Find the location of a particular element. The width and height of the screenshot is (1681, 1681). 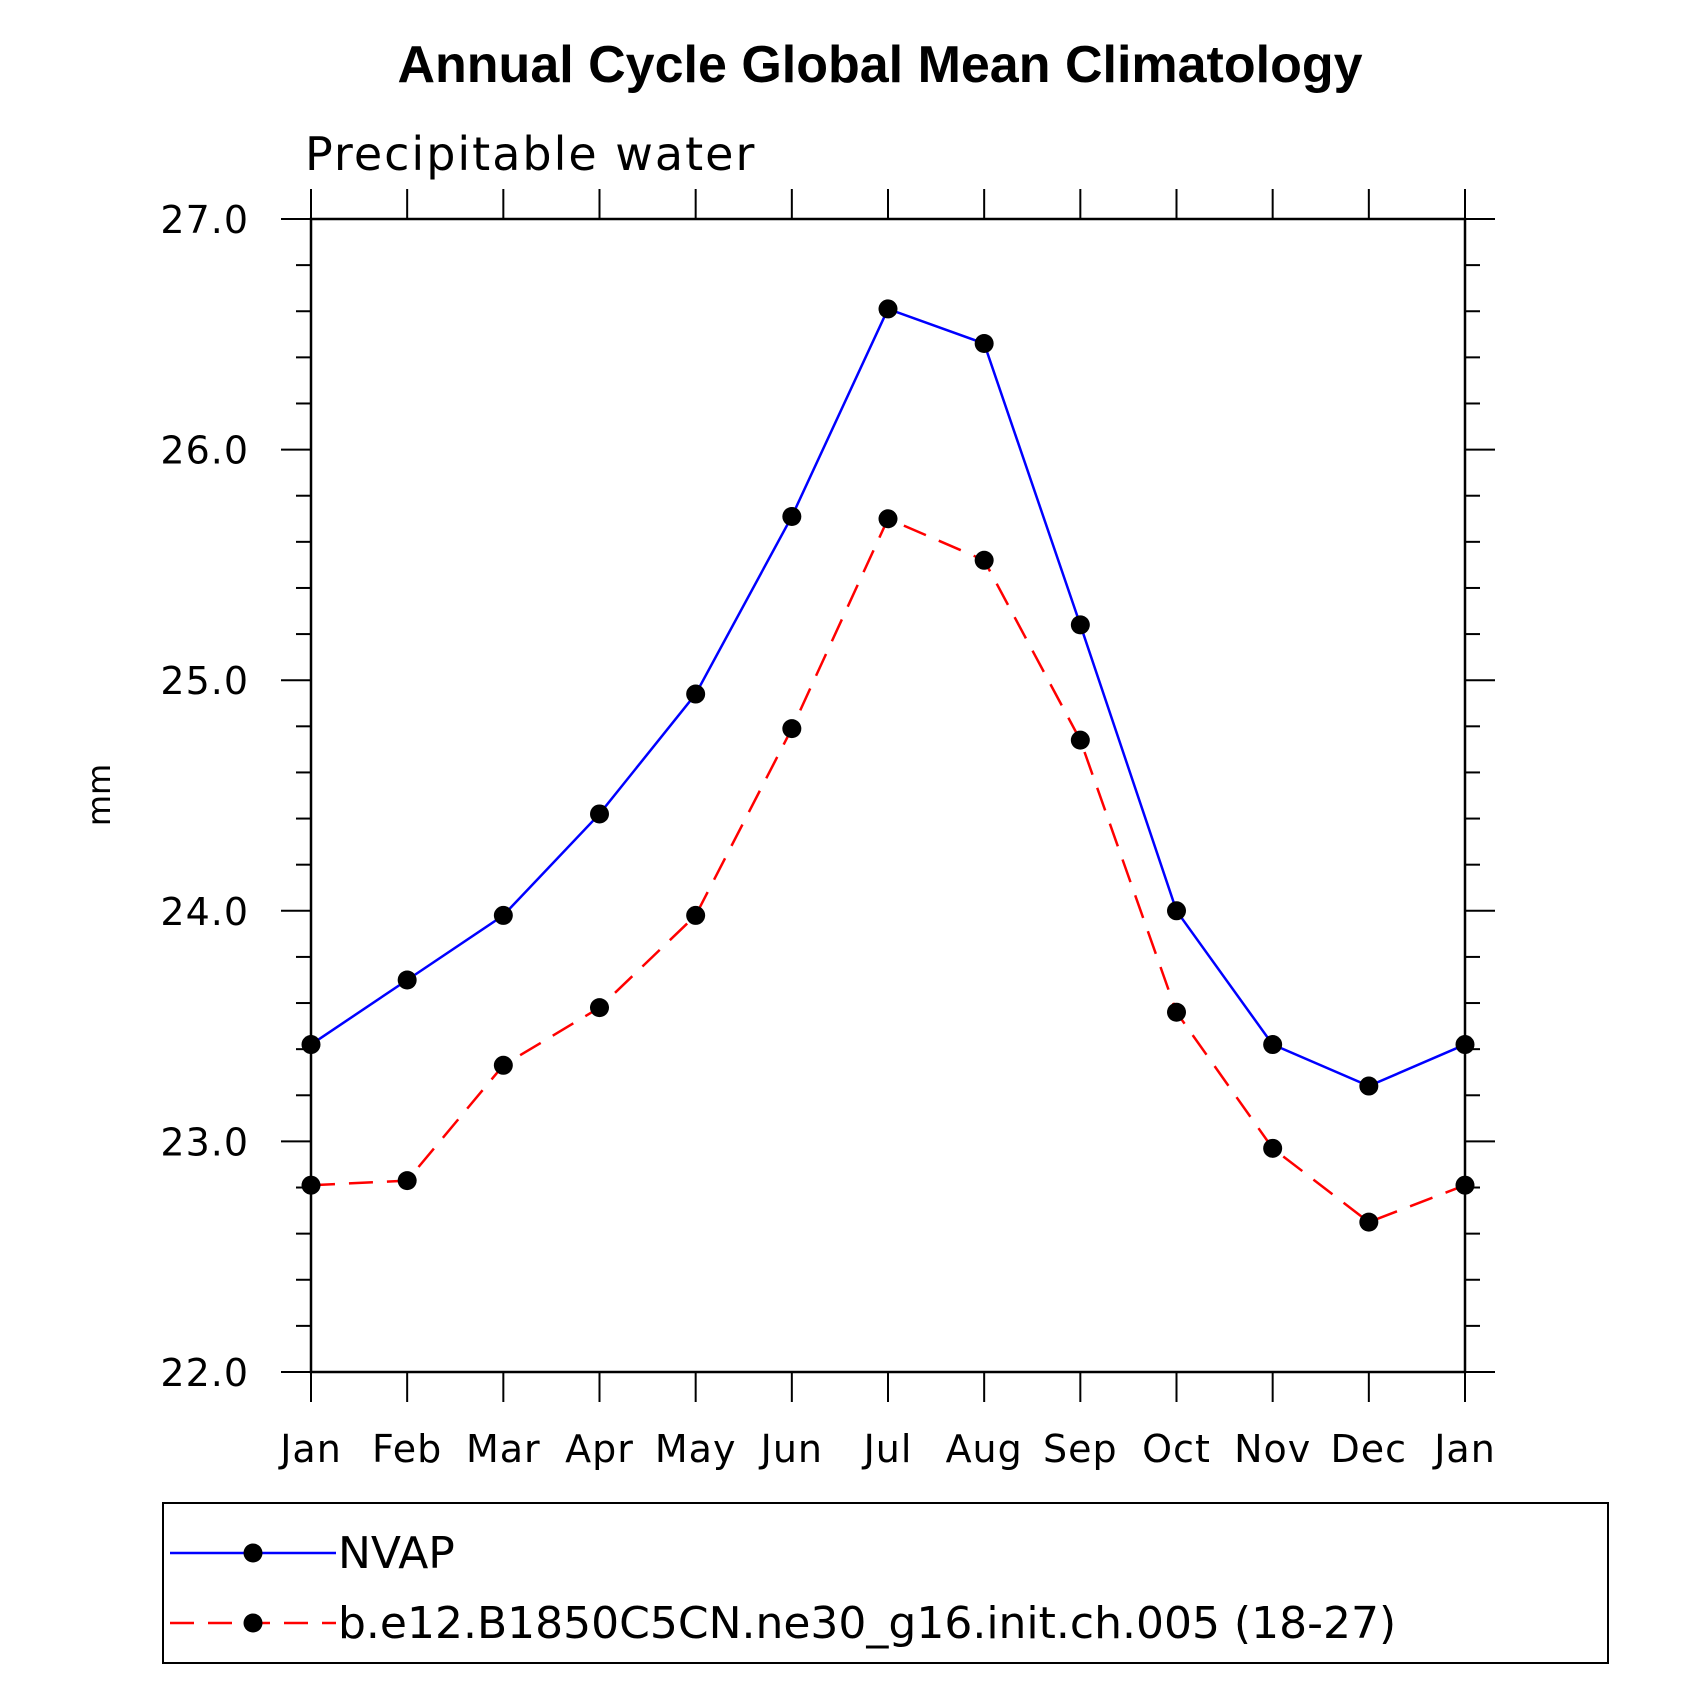

x-tick-label: Dec is located at coordinates (1369, 1449).